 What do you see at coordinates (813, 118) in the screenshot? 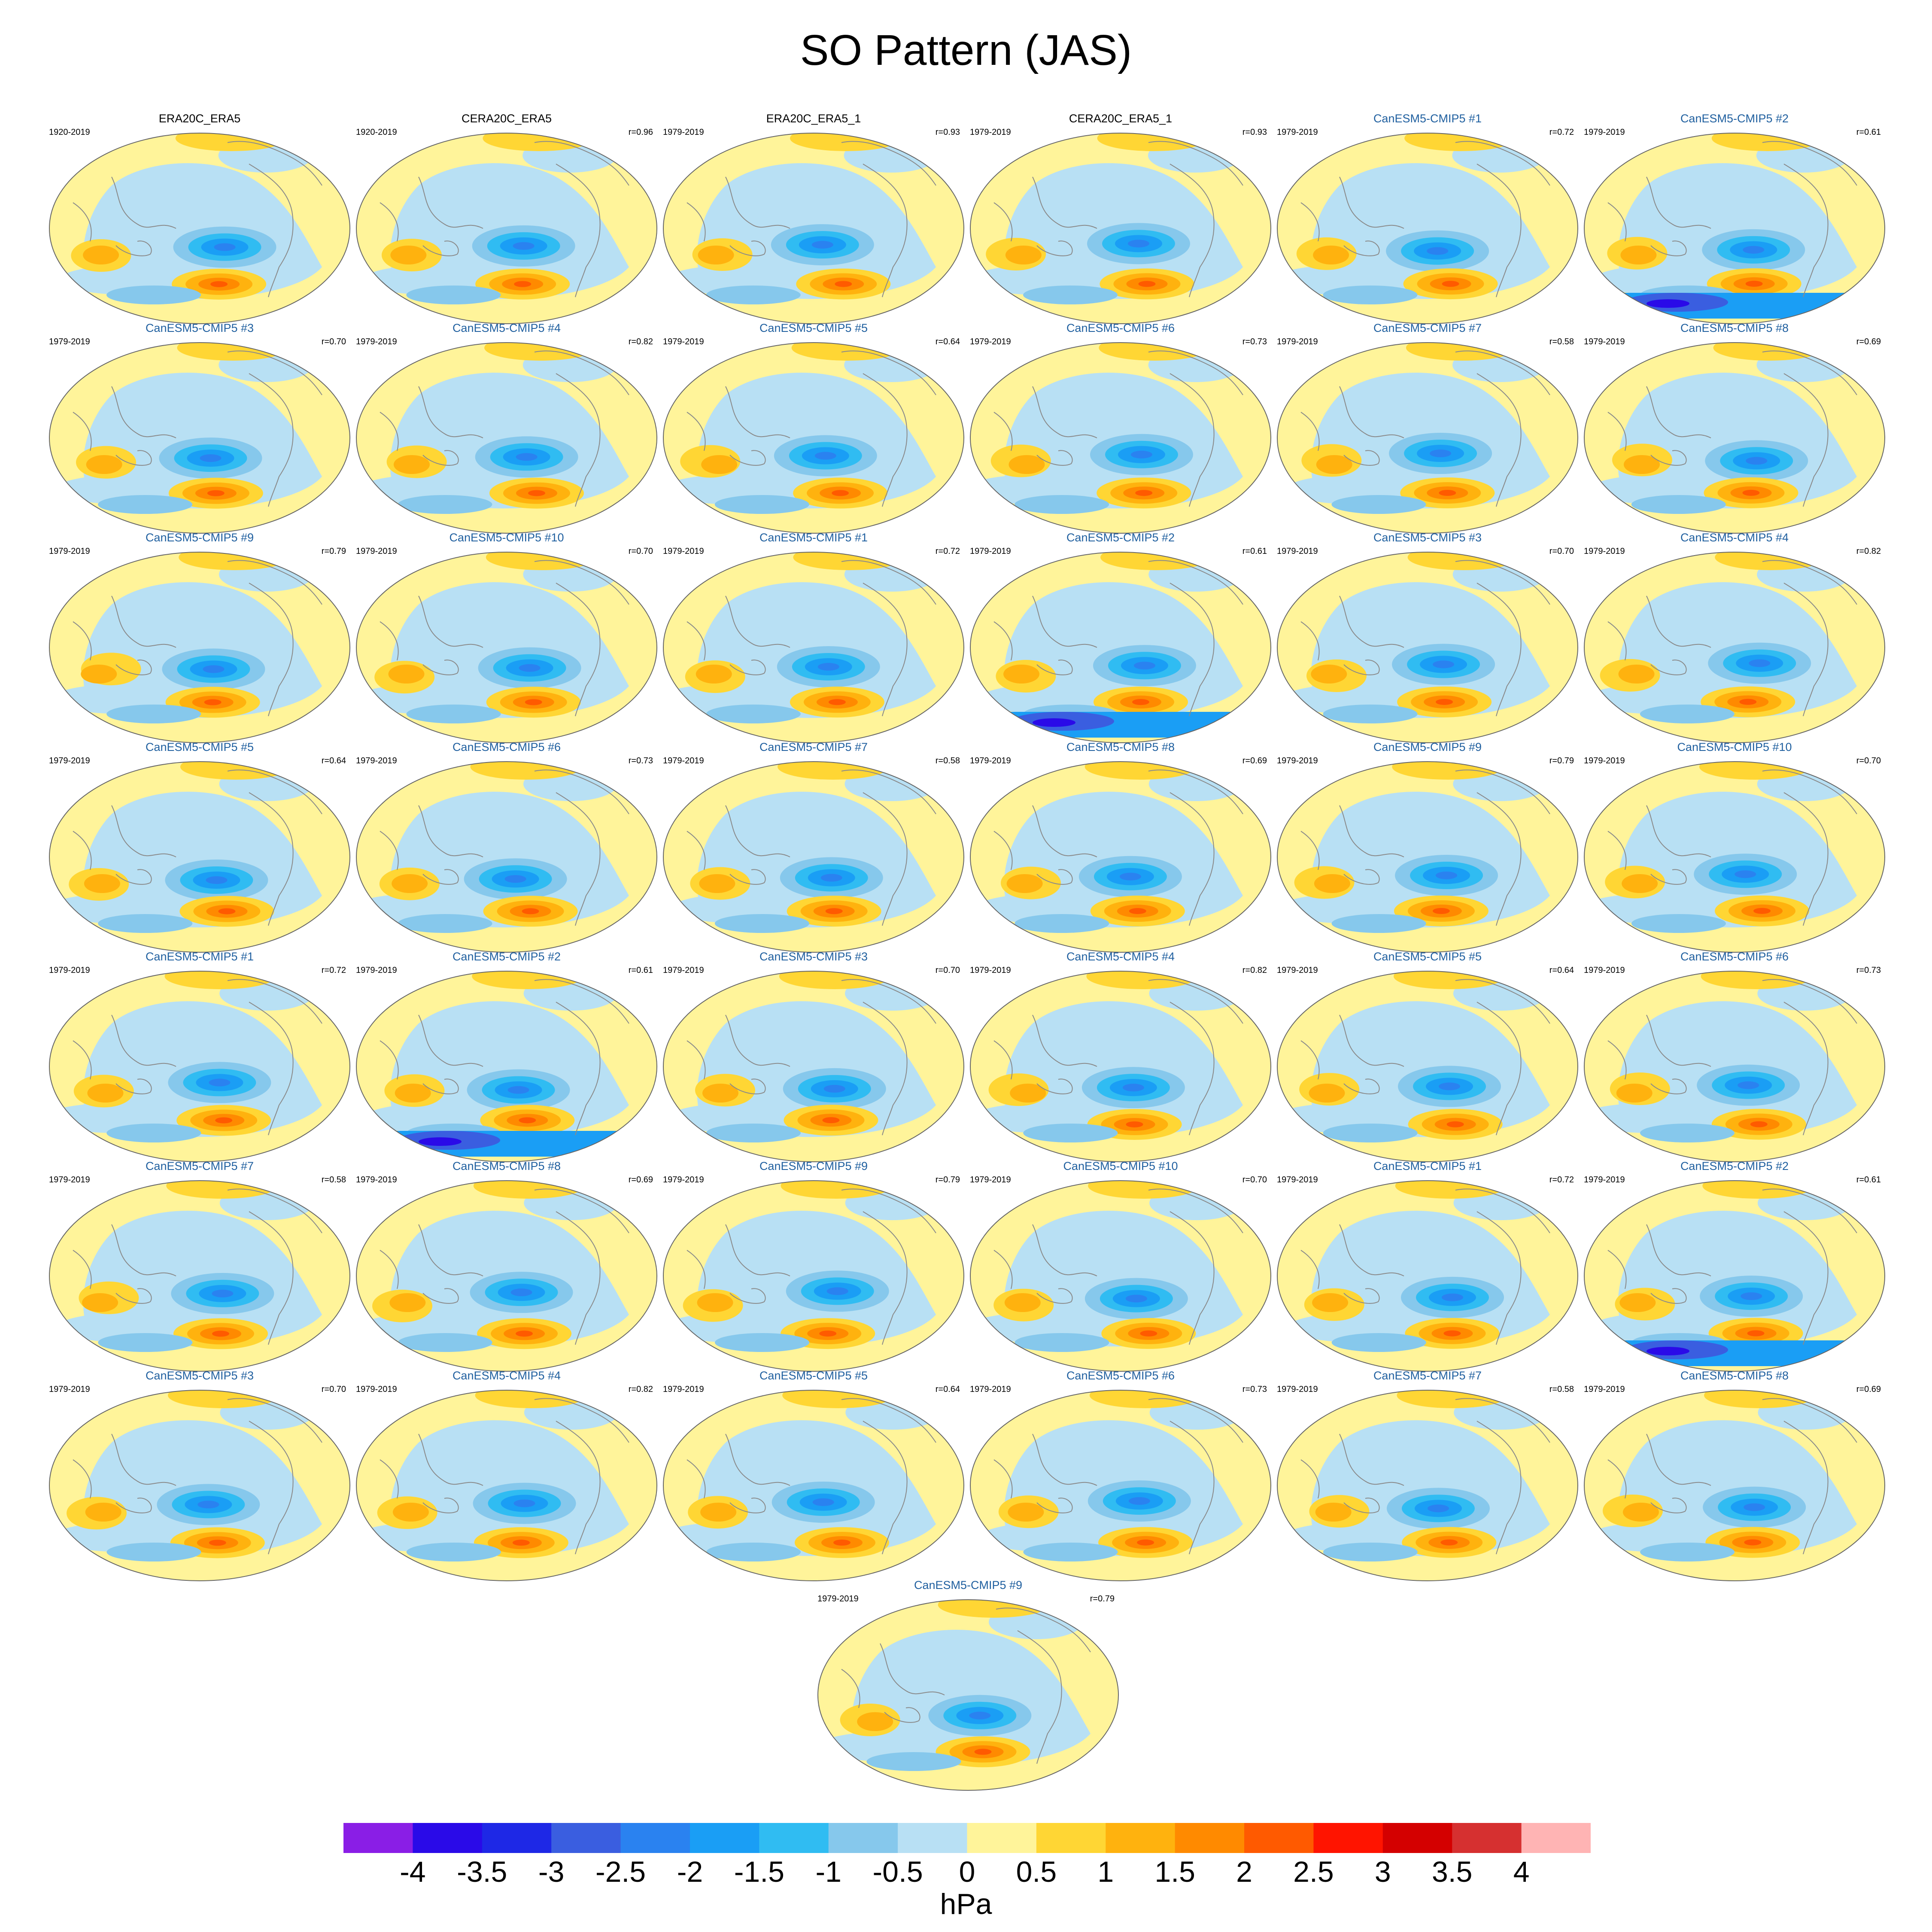
I see `panel-title: ERA20C_ERA5_1` at bounding box center [813, 118].